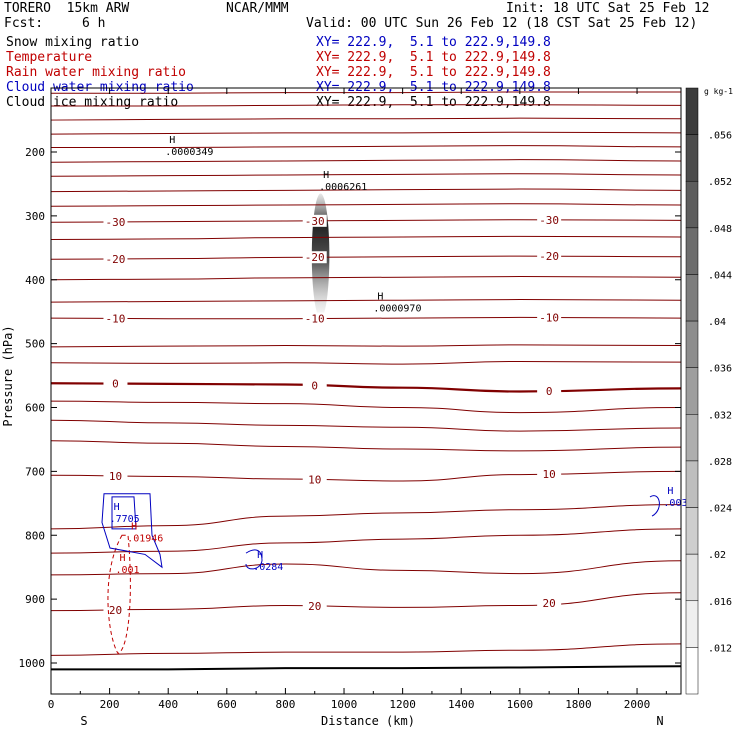 This screenshot has height=740, width=740. Describe the element at coordinates (189, 152) in the screenshot. I see `max-value-label: .0000349` at that location.